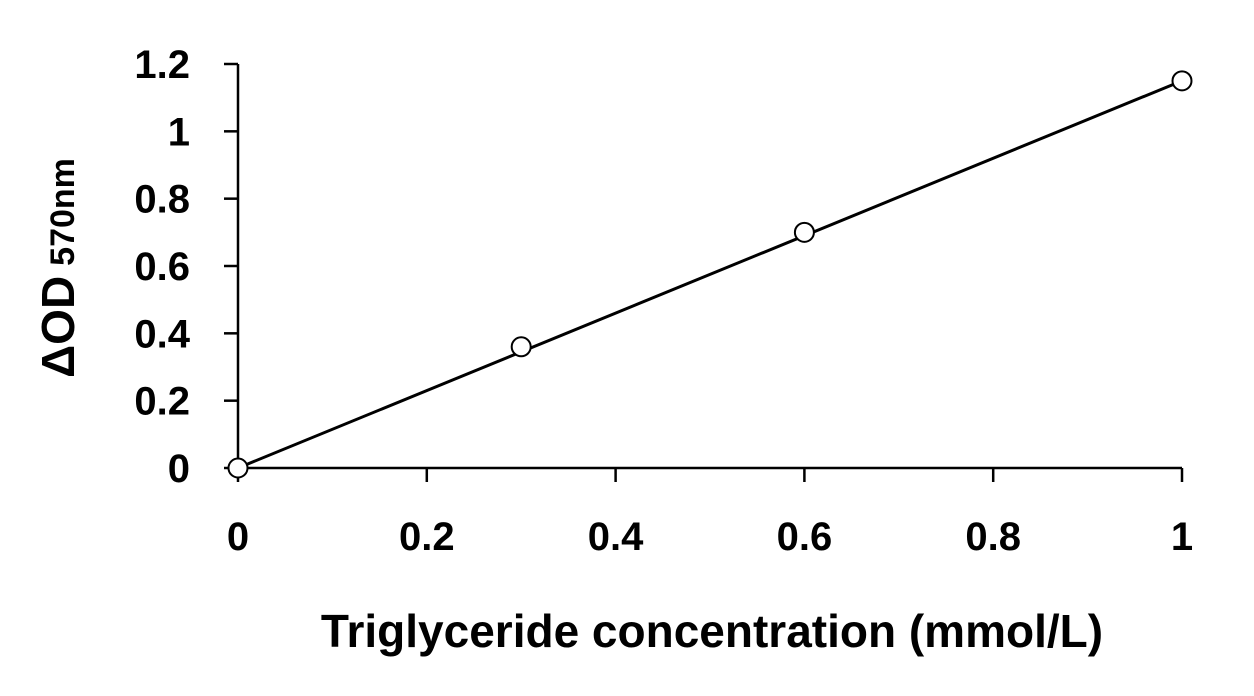 The image size is (1254, 696). What do you see at coordinates (710, 537) in the screenshot?
I see `x-tick-labels: 0 0.2 0.4 0.6 0.8 1` at bounding box center [710, 537].